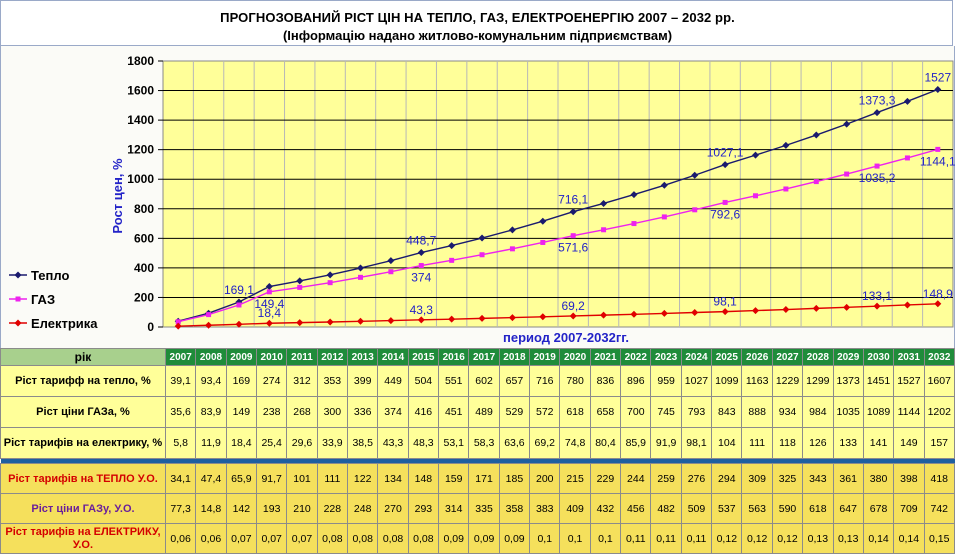 The height and width of the screenshot is (554, 955). I want to click on table-cell: 229, so click(605, 478).